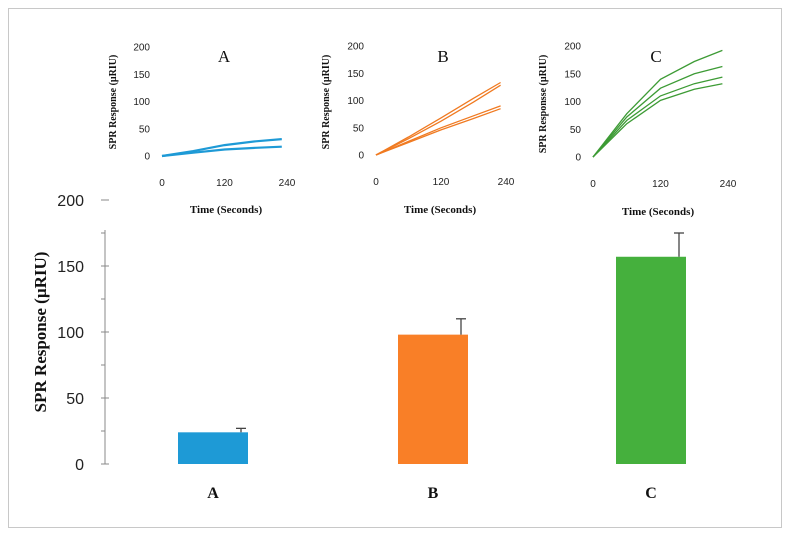  Describe the element at coordinates (593, 184) in the screenshot. I see `panel-c-xtick-0: 0` at that location.